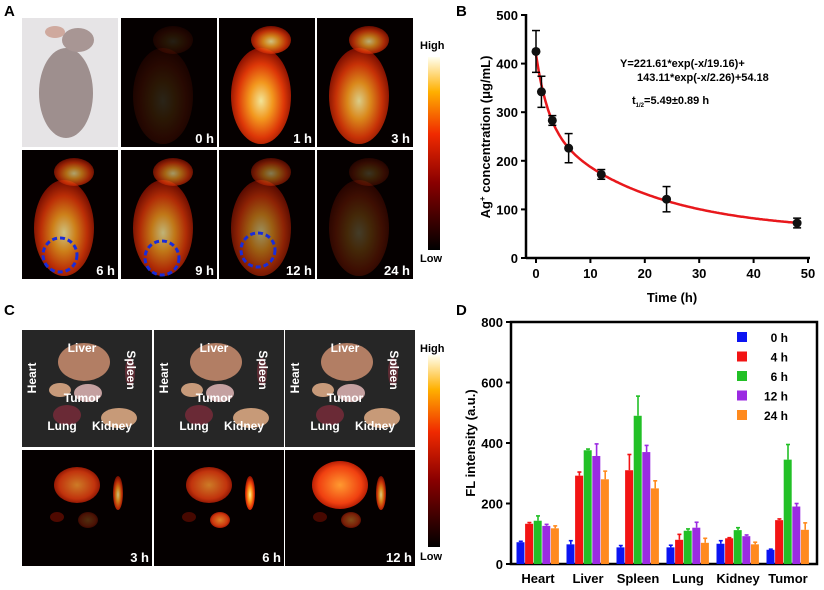 Image resolution: width=824 pixels, height=590 pixels. I want to click on organ-label: Lung, so click(61, 426).